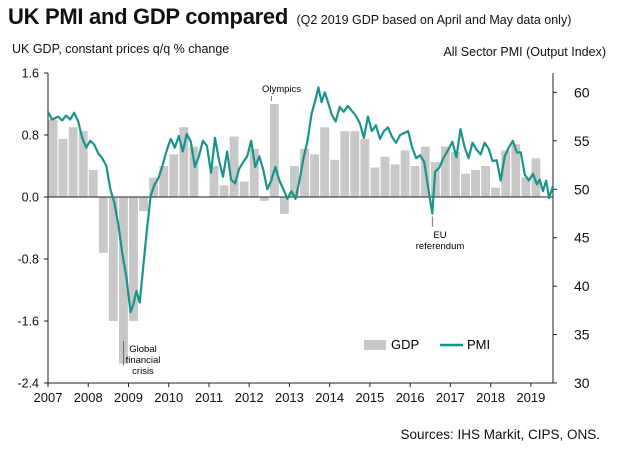 The height and width of the screenshot is (459, 620). I want to click on x-tick-label: 2017, so click(450, 397).